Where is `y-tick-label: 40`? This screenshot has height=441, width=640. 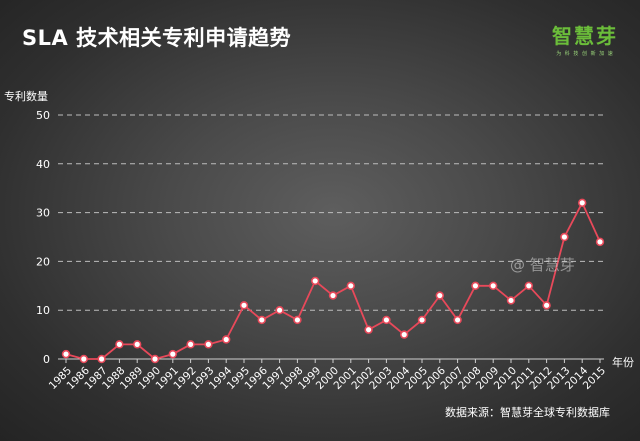
y-tick-label: 40 is located at coordinates (43, 164).